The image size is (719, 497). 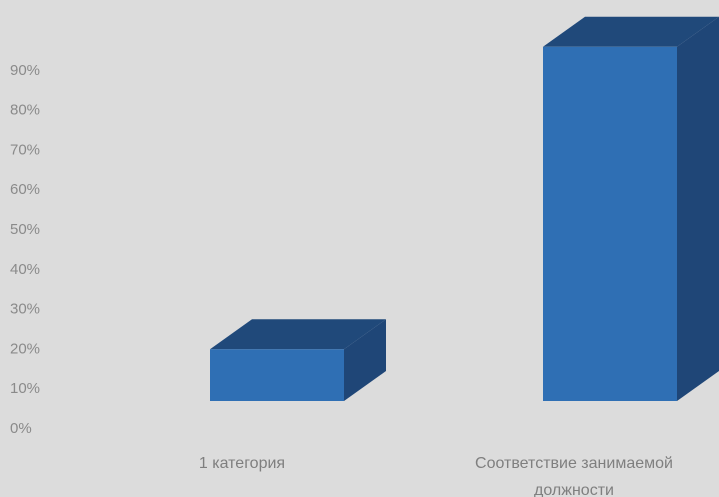 What do you see at coordinates (25, 70) in the screenshot?
I see `y-tick-label: 90%` at bounding box center [25, 70].